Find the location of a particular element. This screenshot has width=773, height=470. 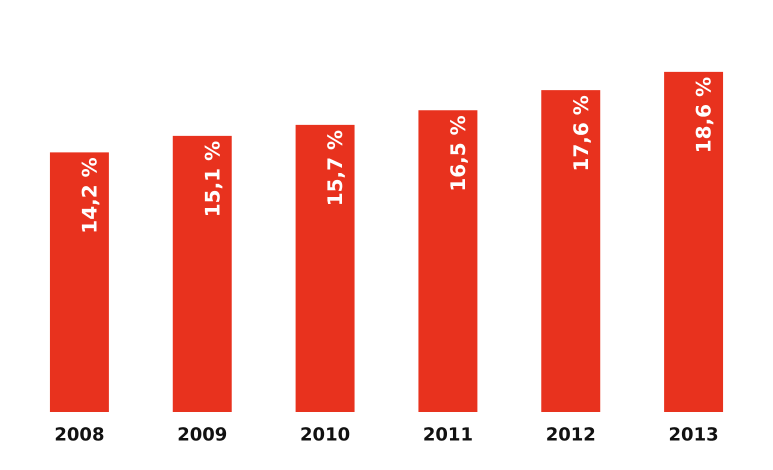

data-label: 15,7 % is located at coordinates (335, 168).